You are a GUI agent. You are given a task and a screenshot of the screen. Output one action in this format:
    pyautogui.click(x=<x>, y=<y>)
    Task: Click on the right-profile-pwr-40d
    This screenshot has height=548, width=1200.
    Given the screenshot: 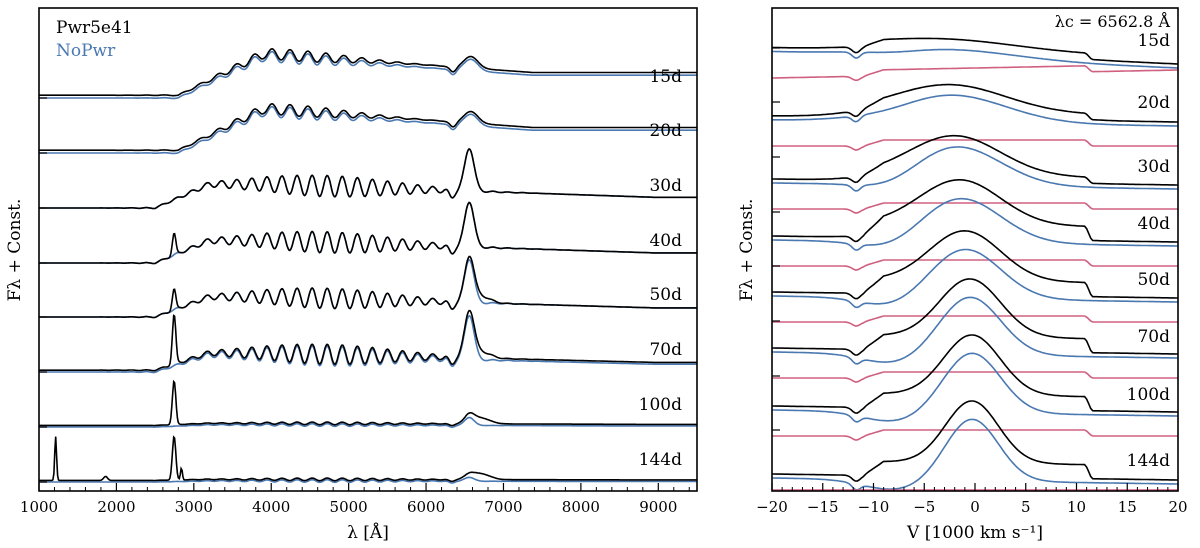 What is the action you would take?
    pyautogui.click(x=975, y=211)
    